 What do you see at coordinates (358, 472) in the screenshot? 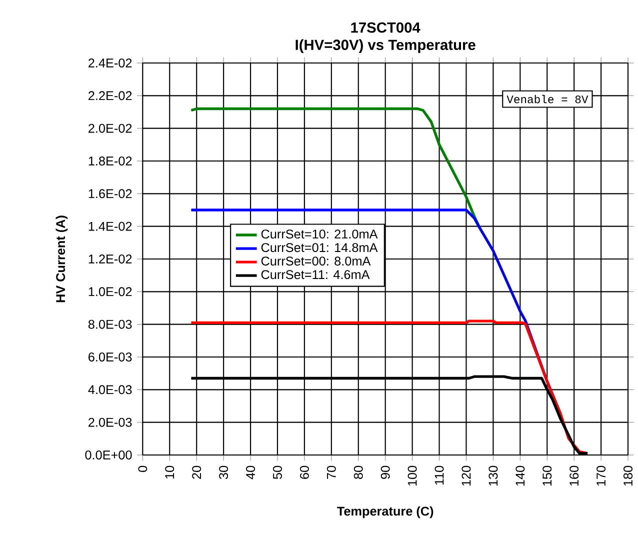
I see `x-tick-label: 80` at bounding box center [358, 472].